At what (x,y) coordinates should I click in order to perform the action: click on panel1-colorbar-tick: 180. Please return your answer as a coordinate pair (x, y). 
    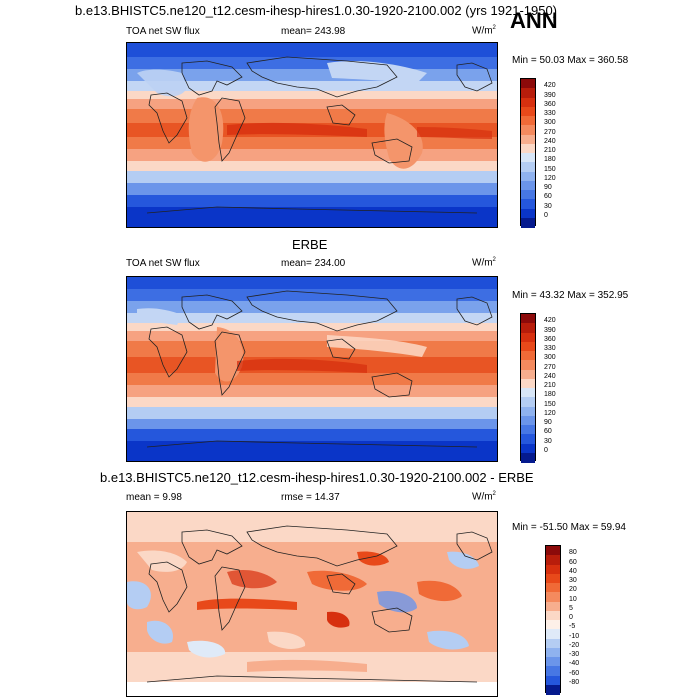
    Looking at the image, I should click on (550, 160).